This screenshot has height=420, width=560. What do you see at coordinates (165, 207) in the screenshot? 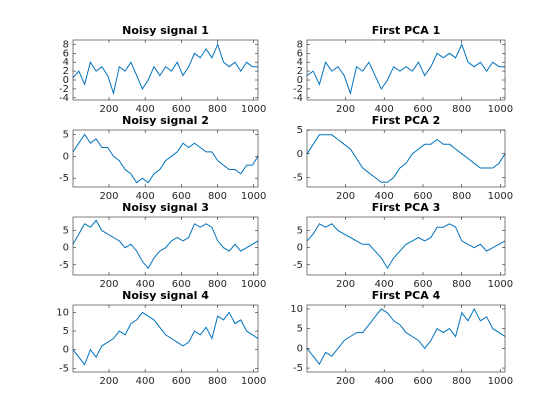
I see `subplot-title: Noisy signal 3` at bounding box center [165, 207].